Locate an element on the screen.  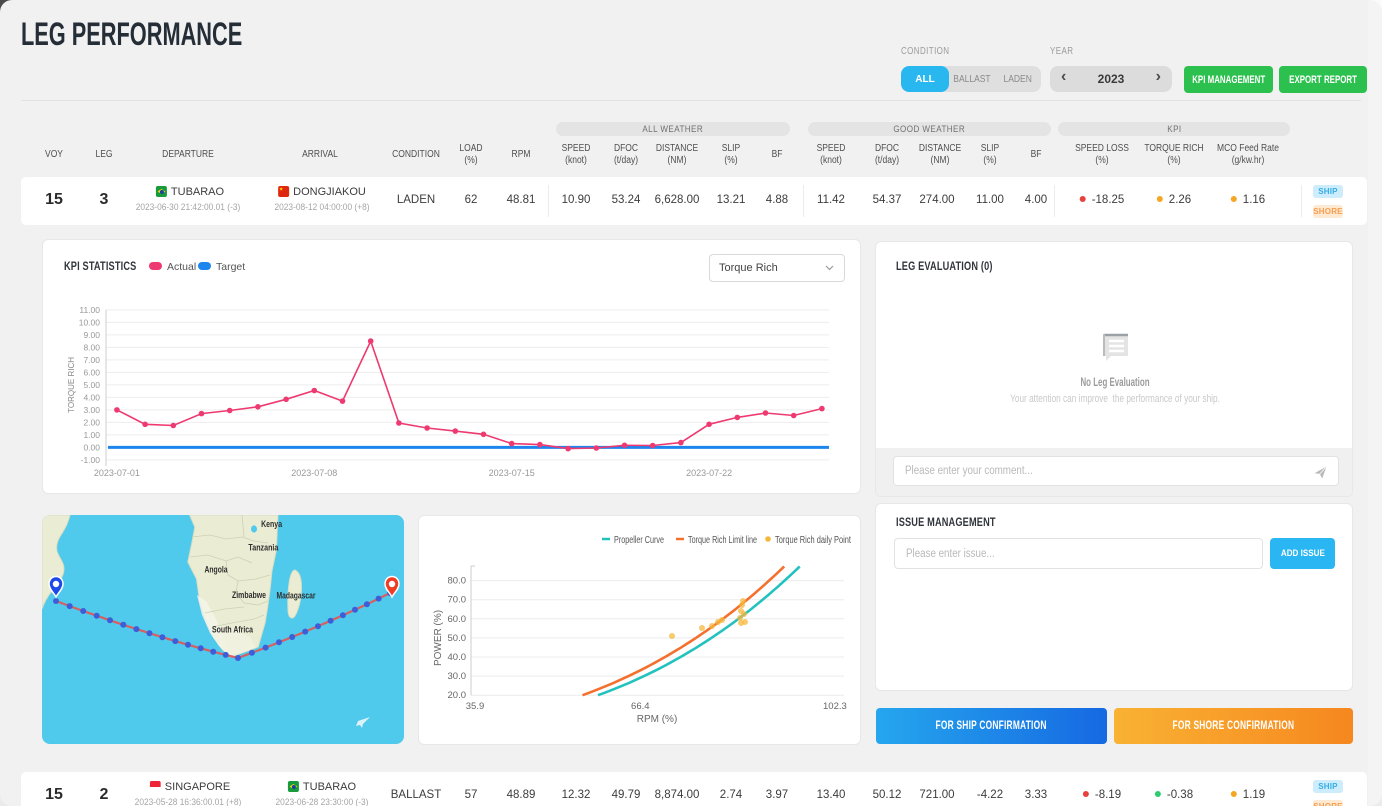
svg-text: 60.0 is located at coordinates (457, 619).